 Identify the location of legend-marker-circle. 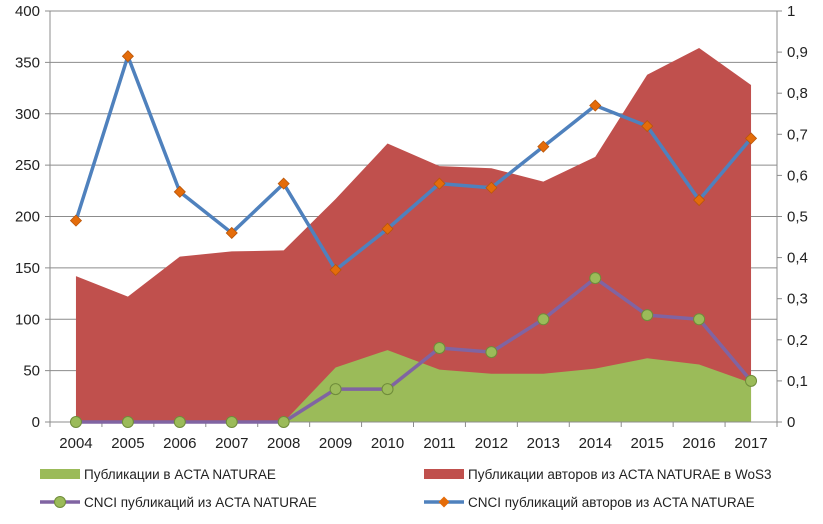
(60, 502).